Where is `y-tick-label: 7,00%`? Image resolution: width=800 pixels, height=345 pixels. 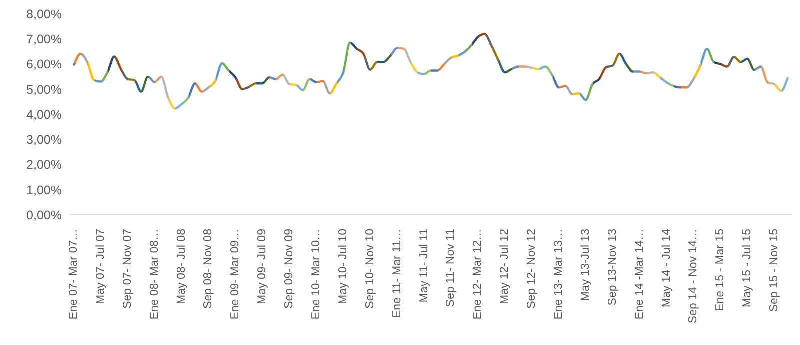
y-tick-label: 7,00% is located at coordinates (44, 39).